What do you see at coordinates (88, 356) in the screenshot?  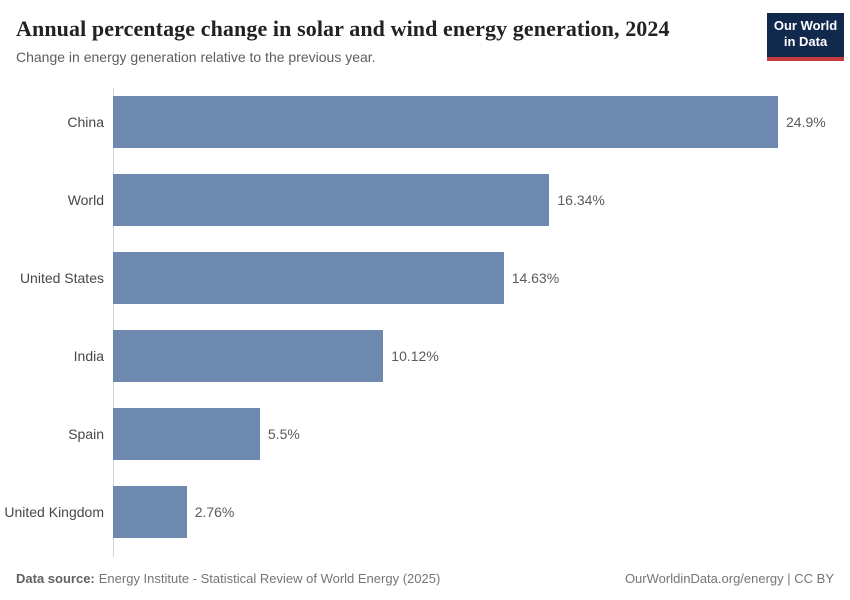 I see `category-label: India` at bounding box center [88, 356].